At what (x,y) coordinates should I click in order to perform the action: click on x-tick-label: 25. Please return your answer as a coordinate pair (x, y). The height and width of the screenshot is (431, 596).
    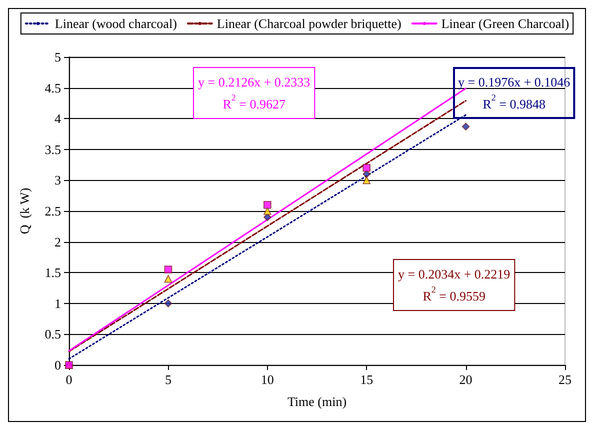
    Looking at the image, I should click on (565, 379).